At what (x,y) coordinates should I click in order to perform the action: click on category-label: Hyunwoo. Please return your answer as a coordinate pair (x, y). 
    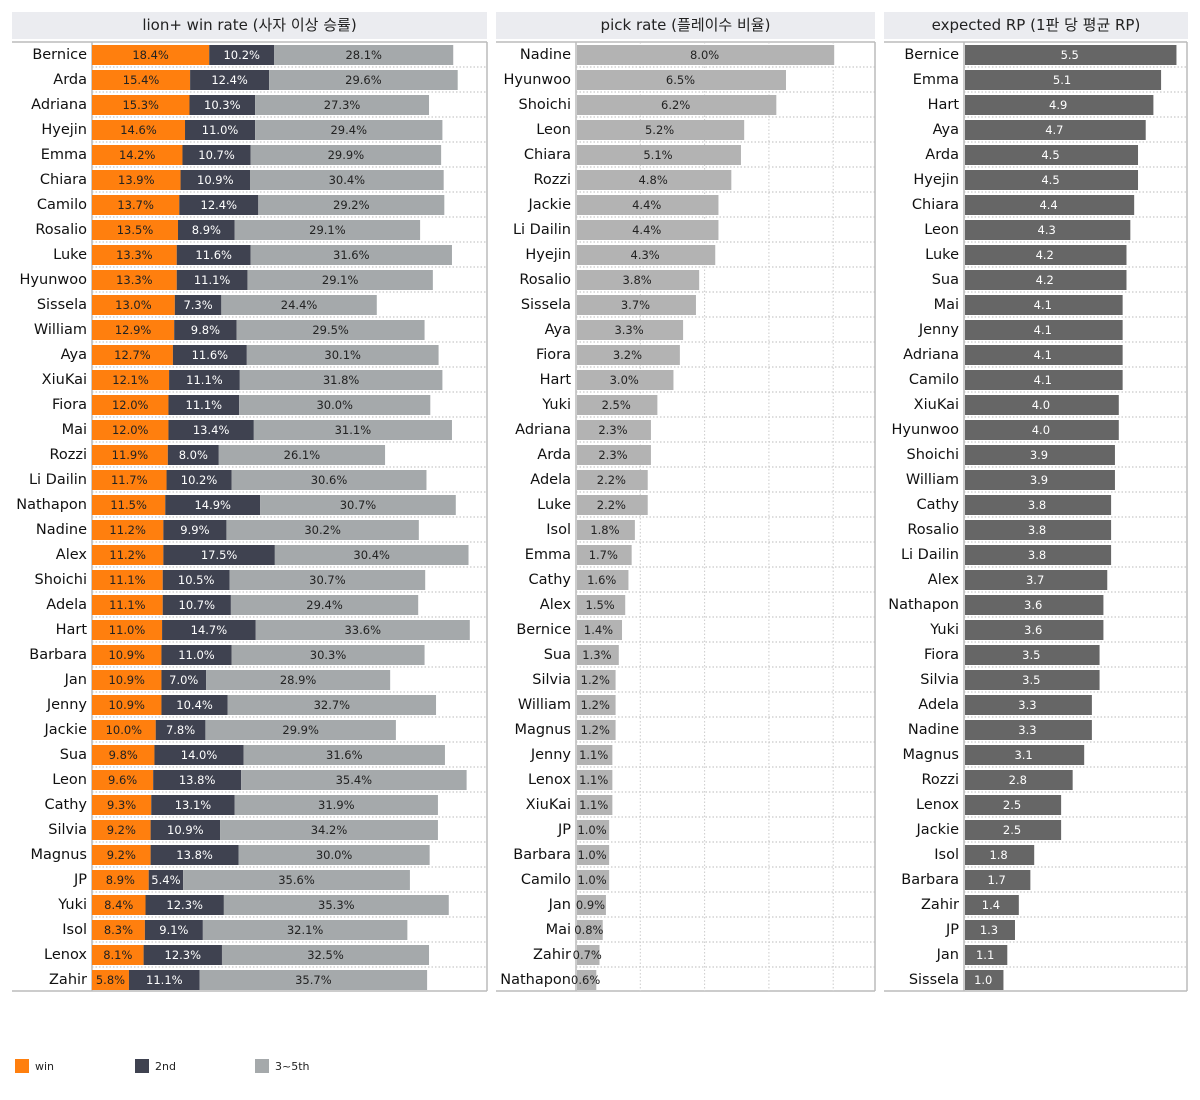
    Looking at the image, I should click on (54, 280).